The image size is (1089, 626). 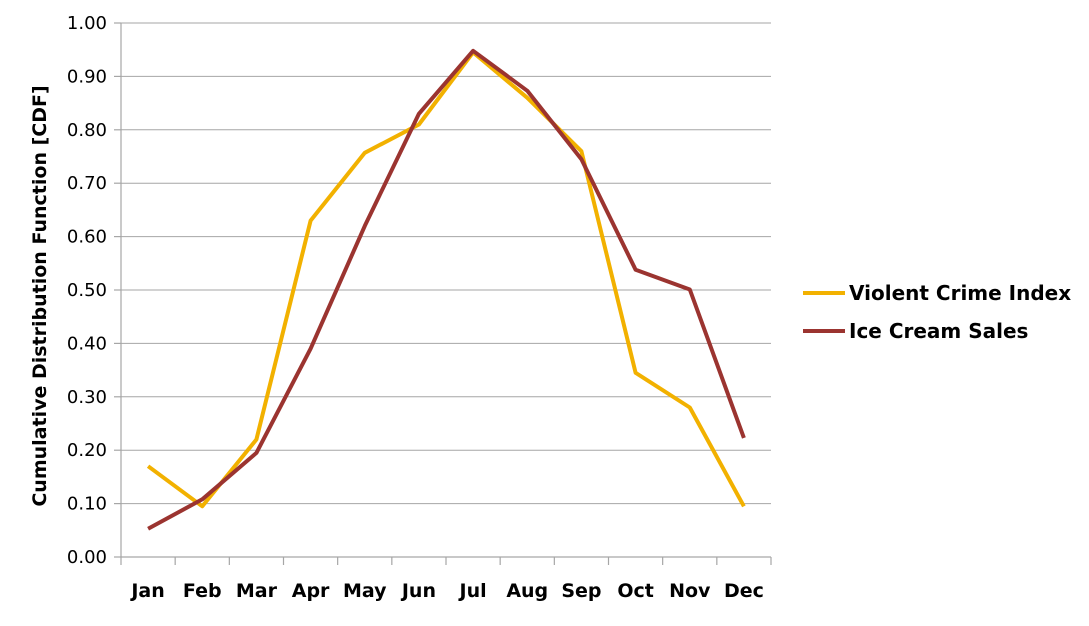 What do you see at coordinates (87, 237) in the screenshot?
I see `y-tick-label: 0.60` at bounding box center [87, 237].